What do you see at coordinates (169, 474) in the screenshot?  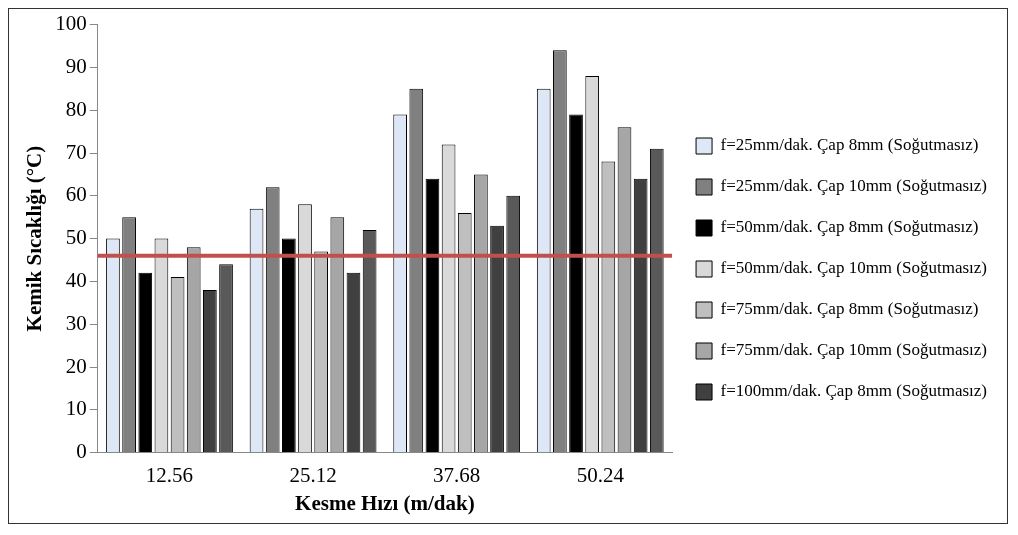 I see `x-tick-label: 12.56` at bounding box center [169, 474].